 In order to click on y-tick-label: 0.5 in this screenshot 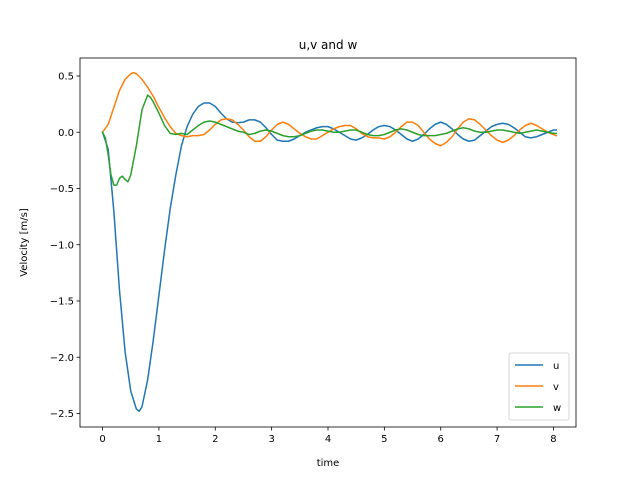, I will do `click(66, 77)`.